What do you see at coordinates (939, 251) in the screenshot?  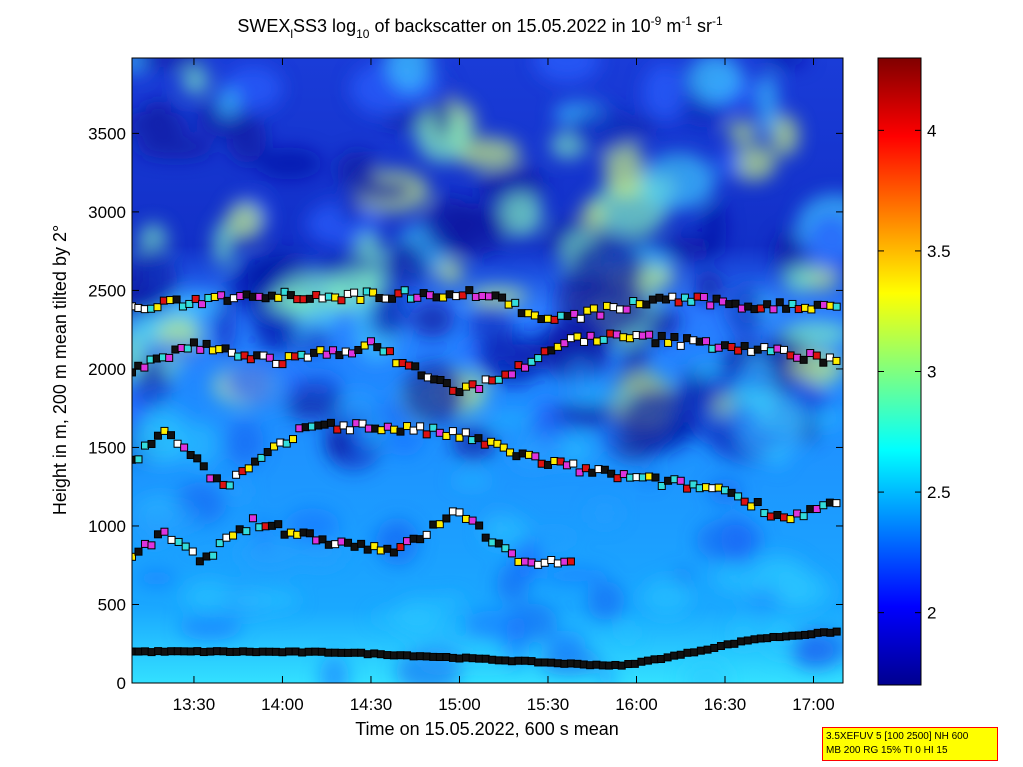 I see `colorbar-tick-label: 3.5` at bounding box center [939, 251].